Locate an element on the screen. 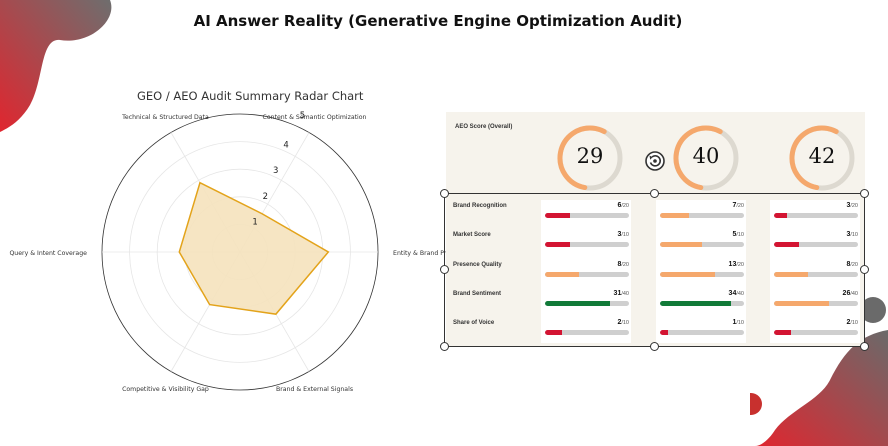 The height and width of the screenshot is (446, 888). metric-value: 2/10 is located at coordinates (852, 322).